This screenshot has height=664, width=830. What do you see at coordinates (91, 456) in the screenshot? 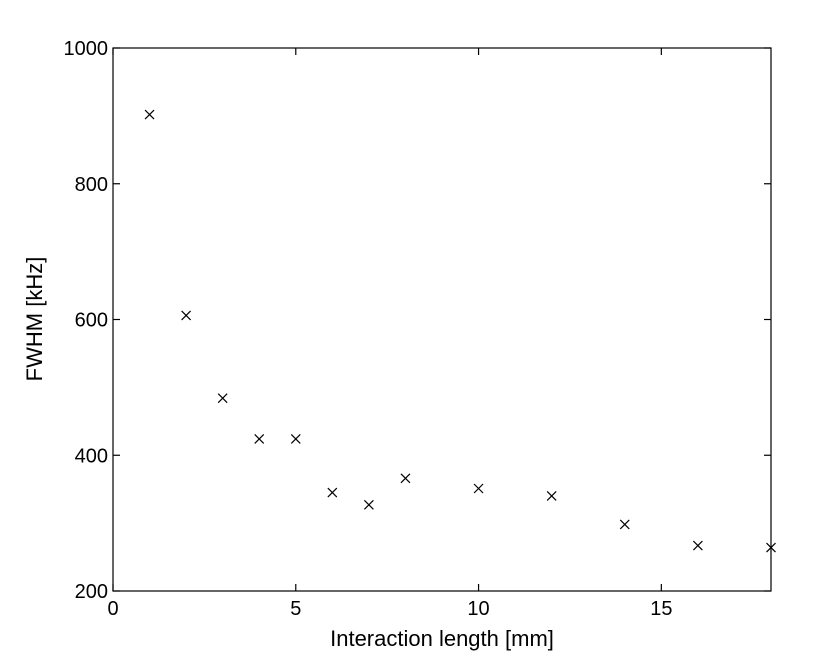
I see `y-tick-label: 400` at bounding box center [91, 456].